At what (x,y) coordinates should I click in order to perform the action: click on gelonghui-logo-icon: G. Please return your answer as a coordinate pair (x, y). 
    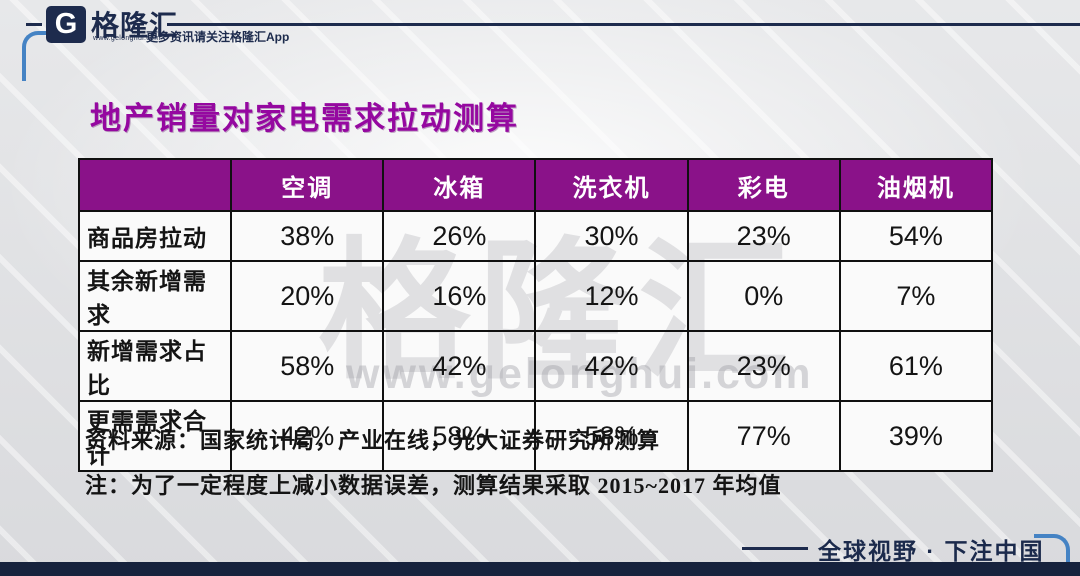
    Looking at the image, I should click on (66, 24).